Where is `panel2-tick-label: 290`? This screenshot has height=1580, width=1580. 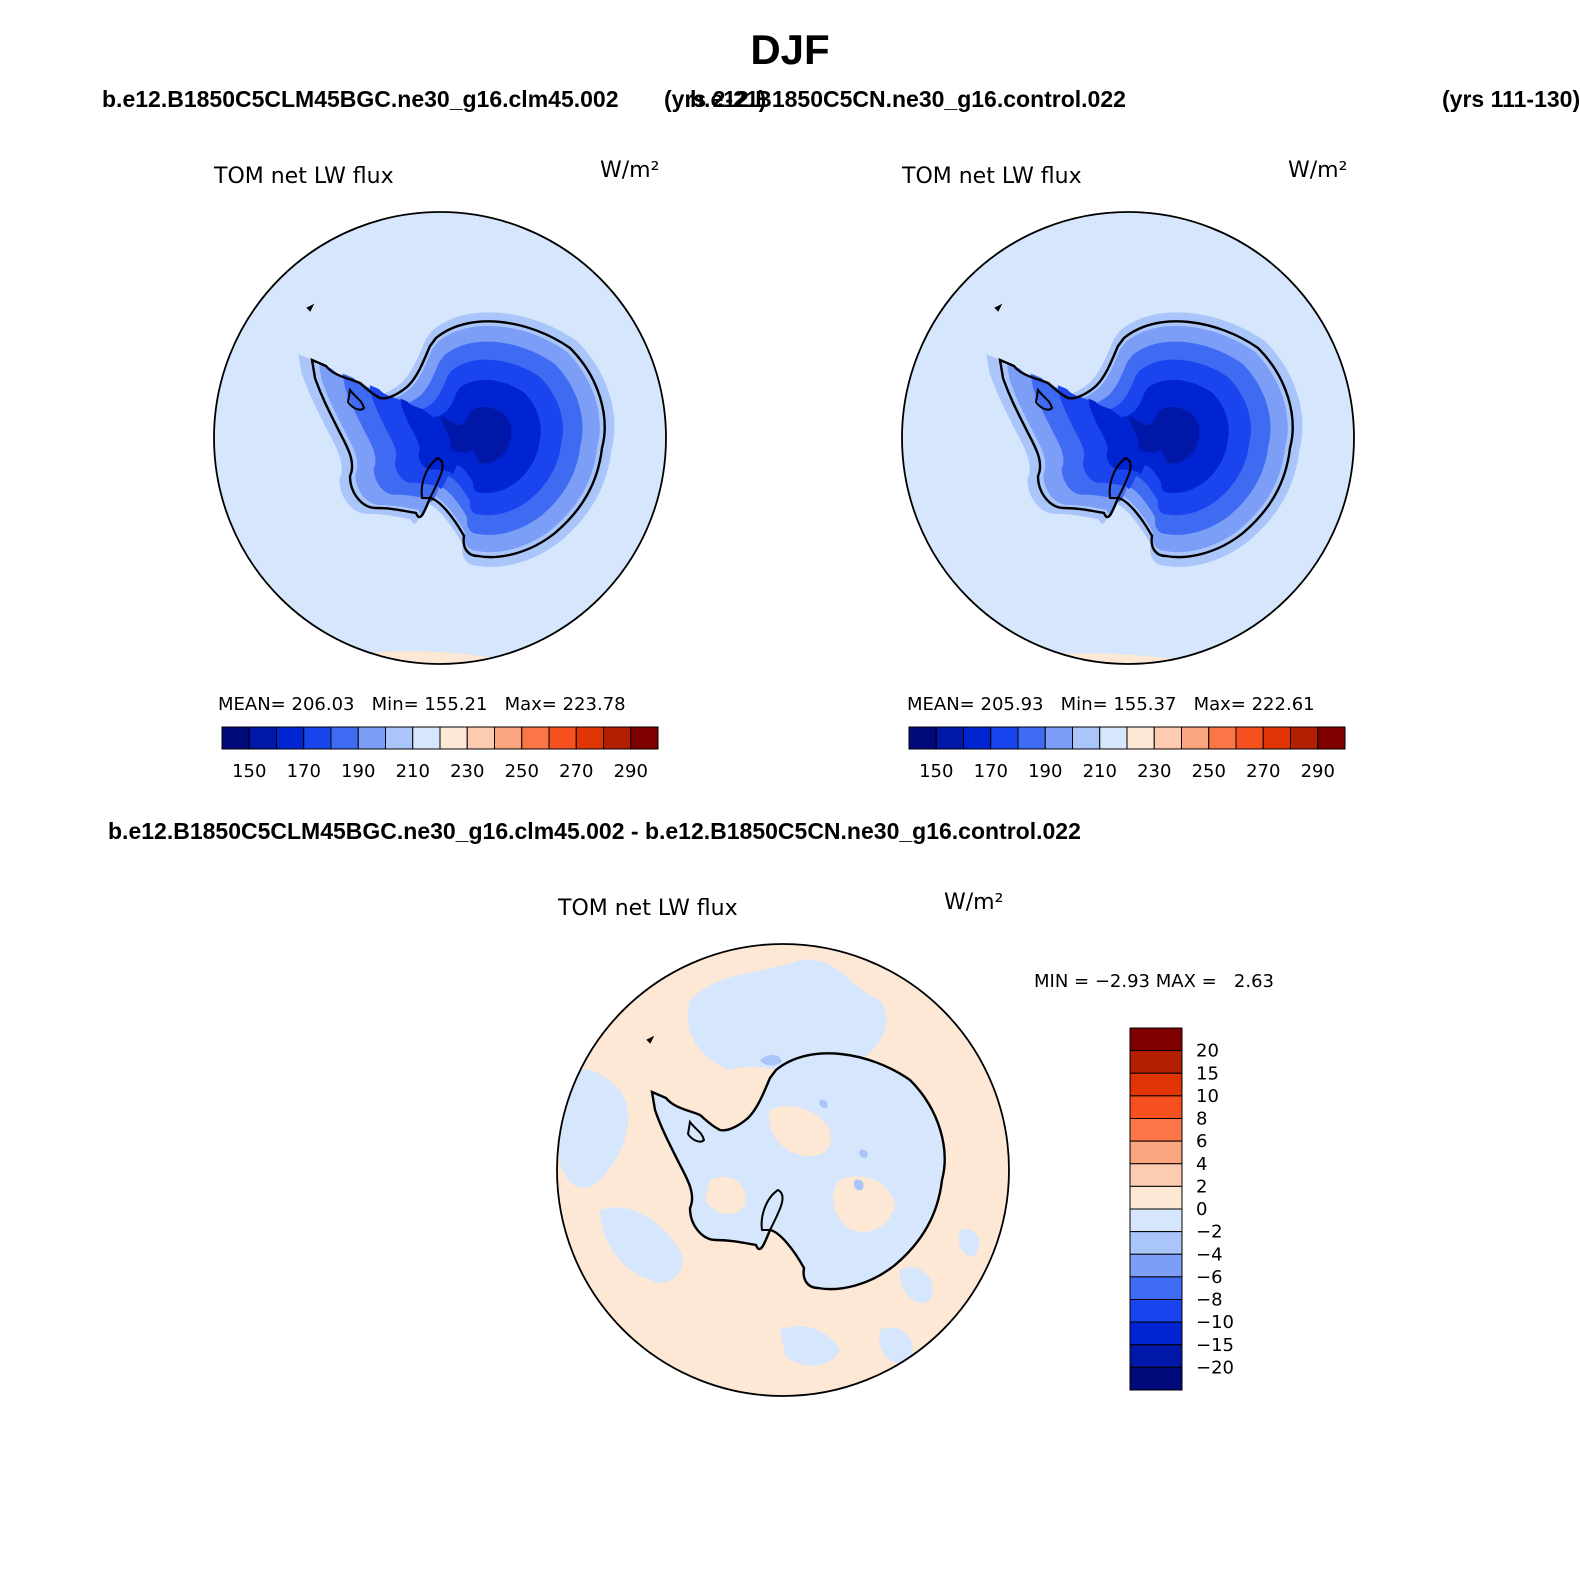
panel2-tick-label: 290 is located at coordinates (1318, 771).